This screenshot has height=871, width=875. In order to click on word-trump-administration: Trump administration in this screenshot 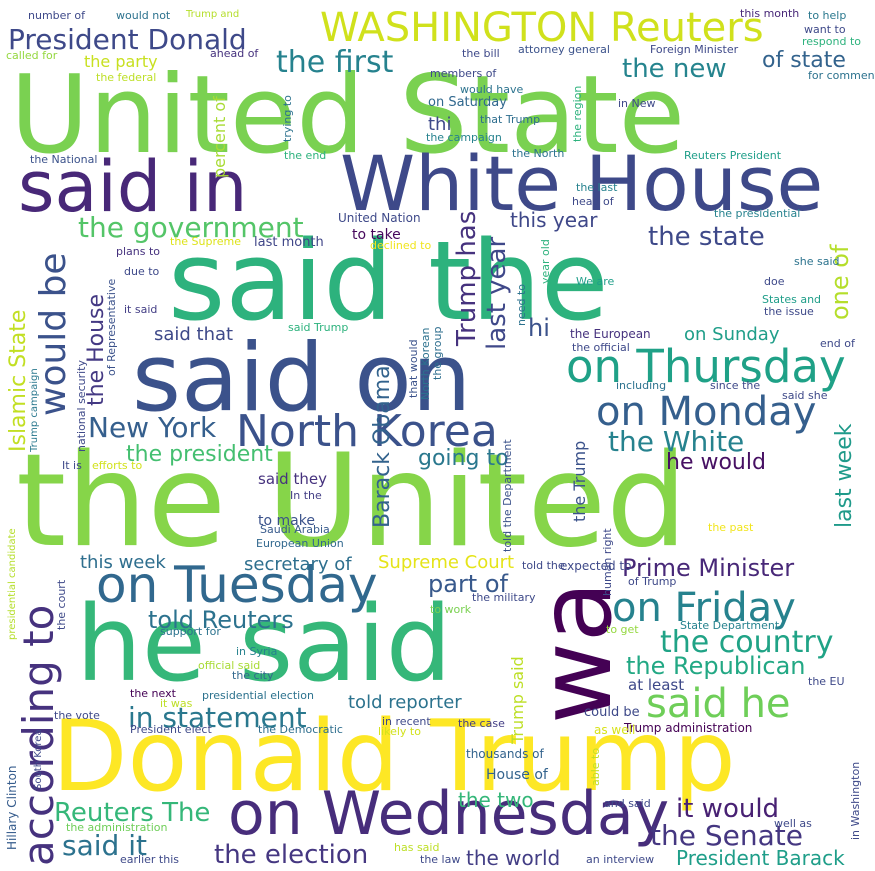, I will do `click(688, 728)`.